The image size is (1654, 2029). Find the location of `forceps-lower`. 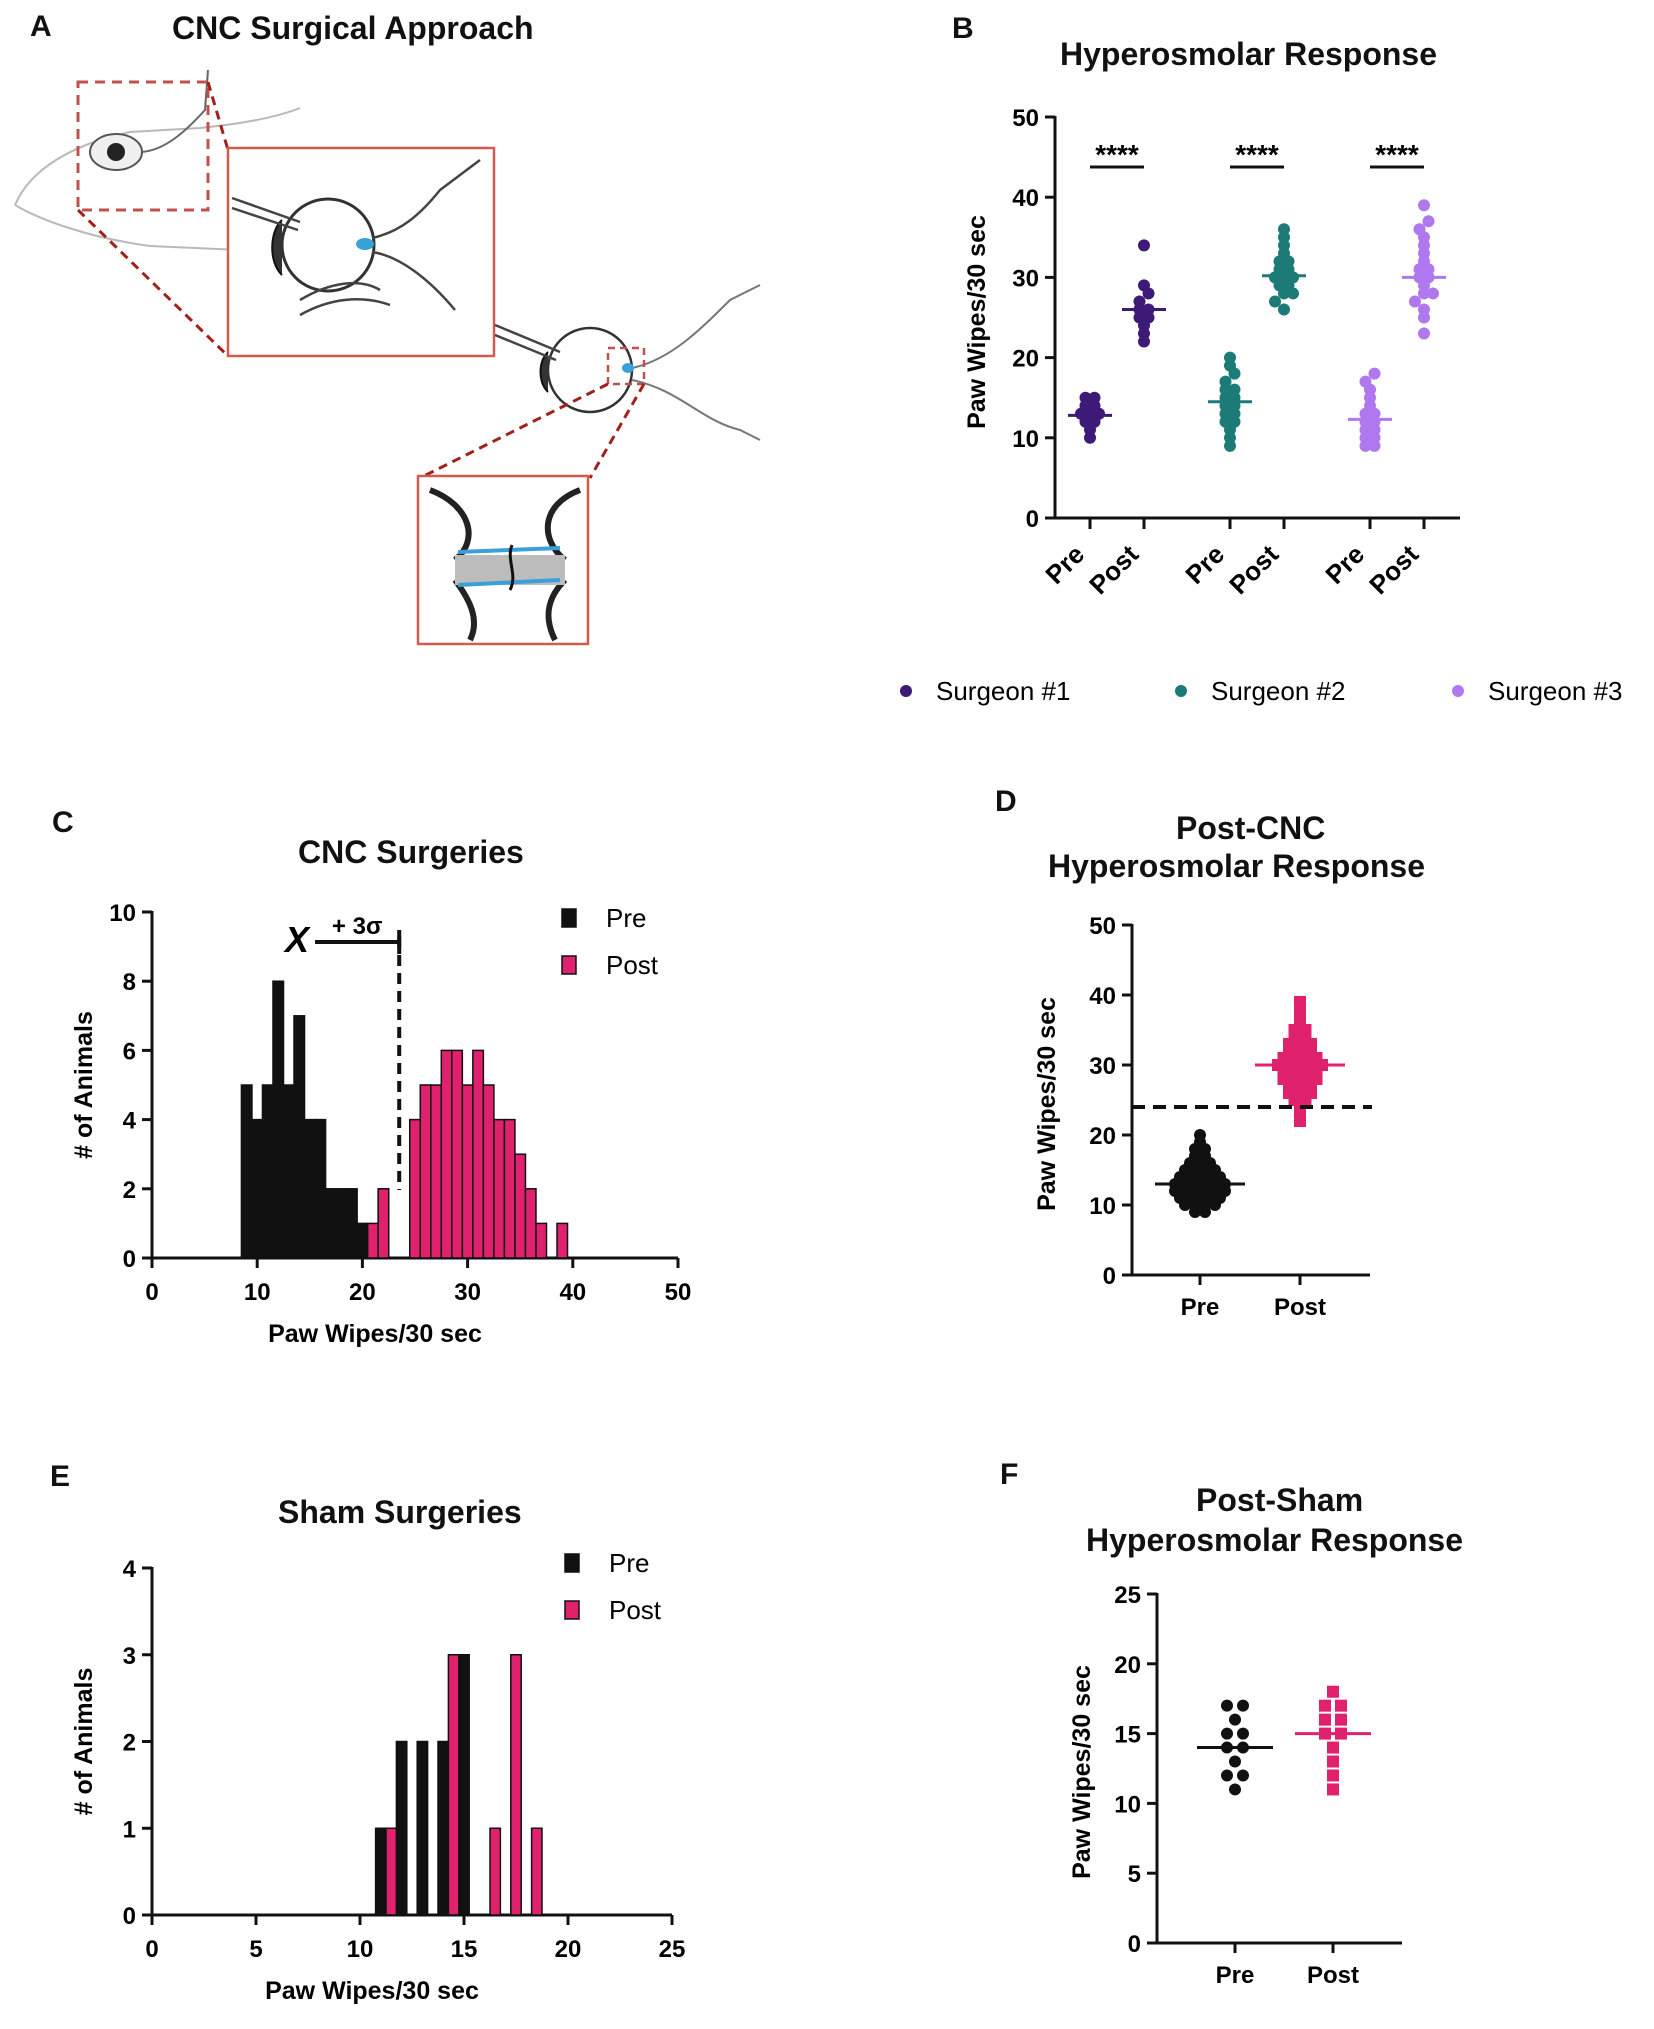

forceps-lower is located at coordinates (345, 299).